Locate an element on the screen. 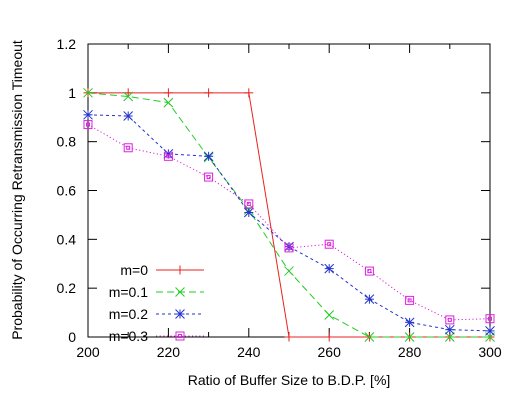 This screenshot has width=508, height=394. legend: m=0 m=0.1 m=0.2 m=0.3 is located at coordinates (156, 303).